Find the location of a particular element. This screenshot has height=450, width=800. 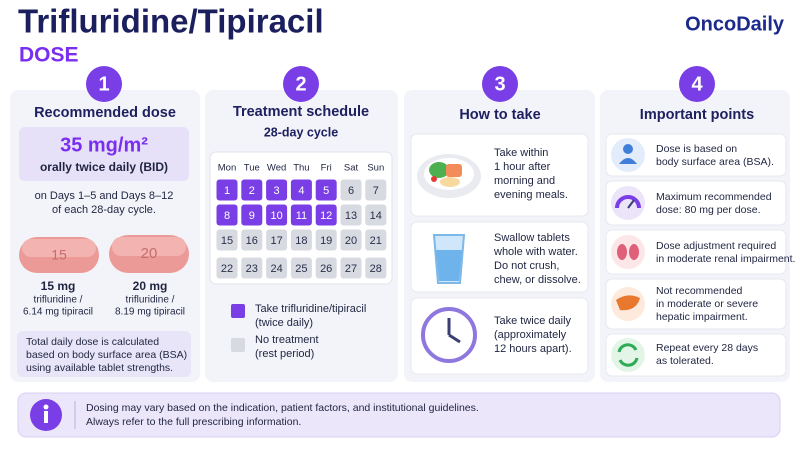

item-text: Take twice daily is located at coordinates (533, 321).